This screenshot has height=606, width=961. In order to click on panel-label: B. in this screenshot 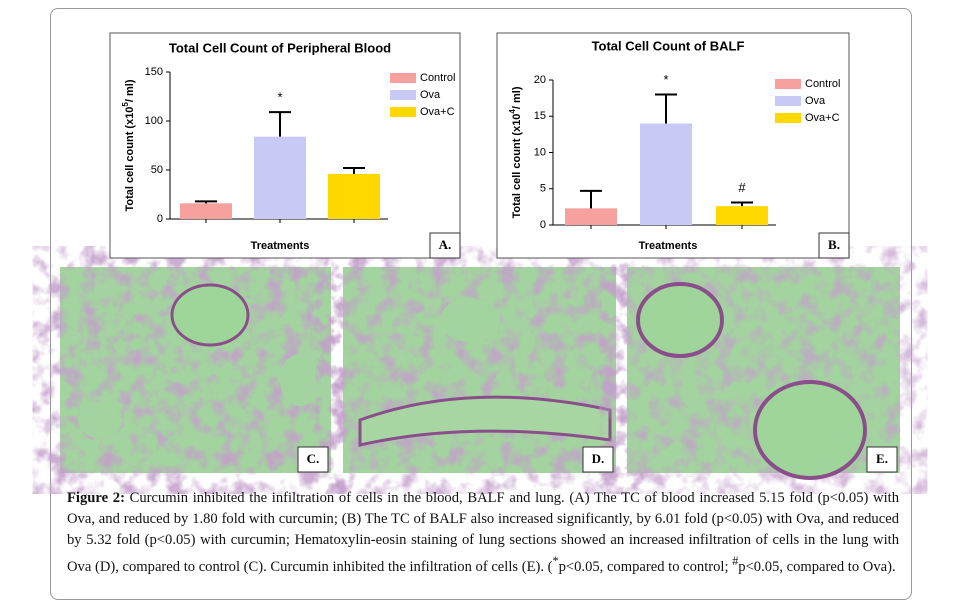, I will do `click(834, 244)`.